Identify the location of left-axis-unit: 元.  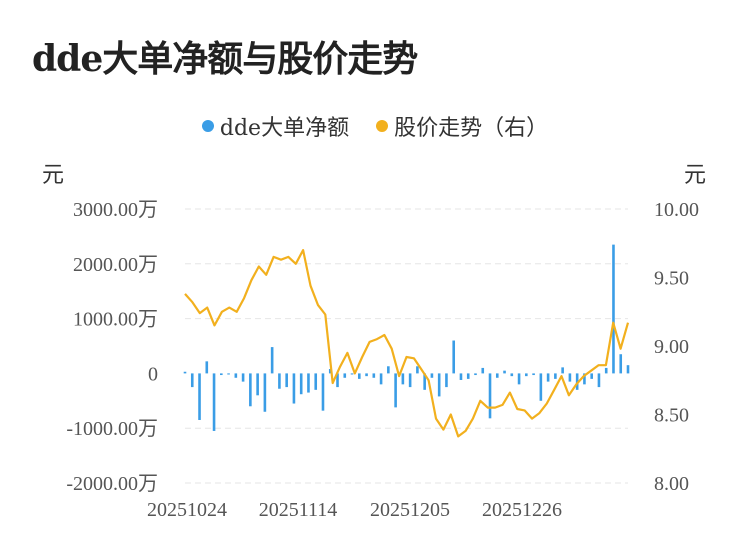
(53, 175).